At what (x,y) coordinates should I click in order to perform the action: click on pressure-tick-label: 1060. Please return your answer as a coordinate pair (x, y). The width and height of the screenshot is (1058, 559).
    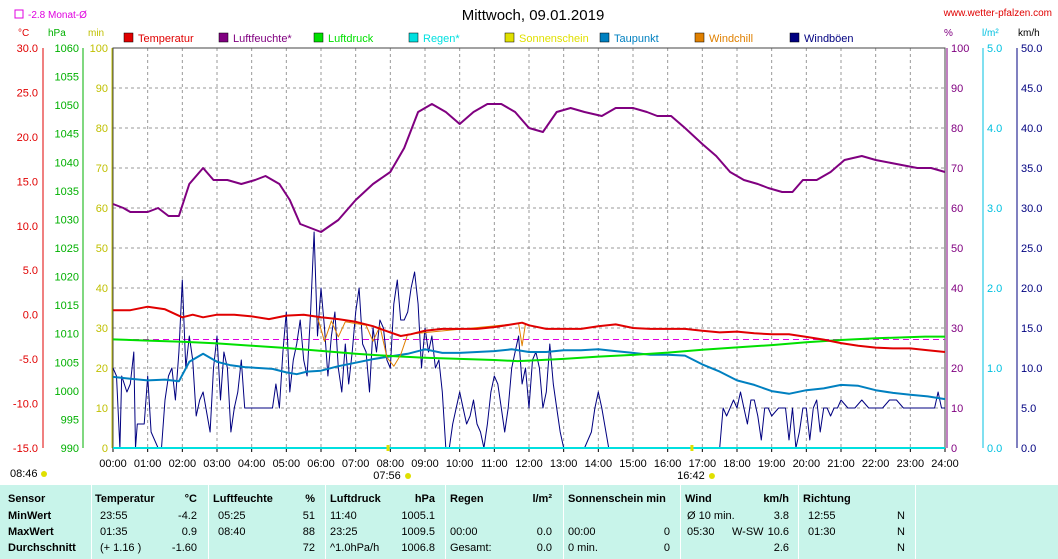
    Looking at the image, I should click on (67, 49).